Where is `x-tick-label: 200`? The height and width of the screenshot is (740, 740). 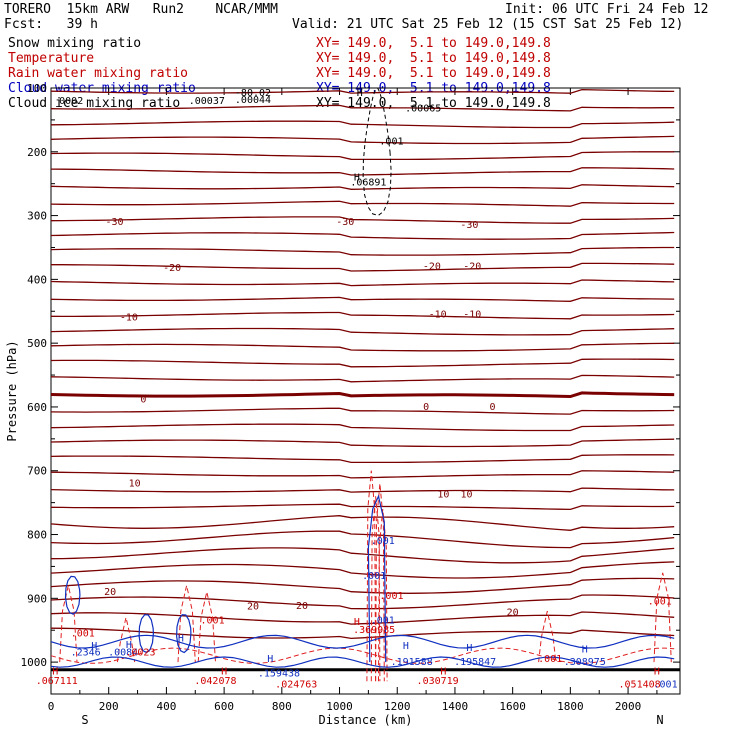
x-tick-label: 200 is located at coordinates (109, 706).